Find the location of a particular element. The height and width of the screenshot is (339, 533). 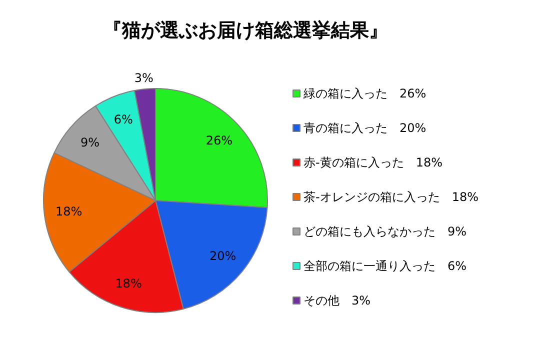

legend-label: その他 3% is located at coordinates (337, 301).